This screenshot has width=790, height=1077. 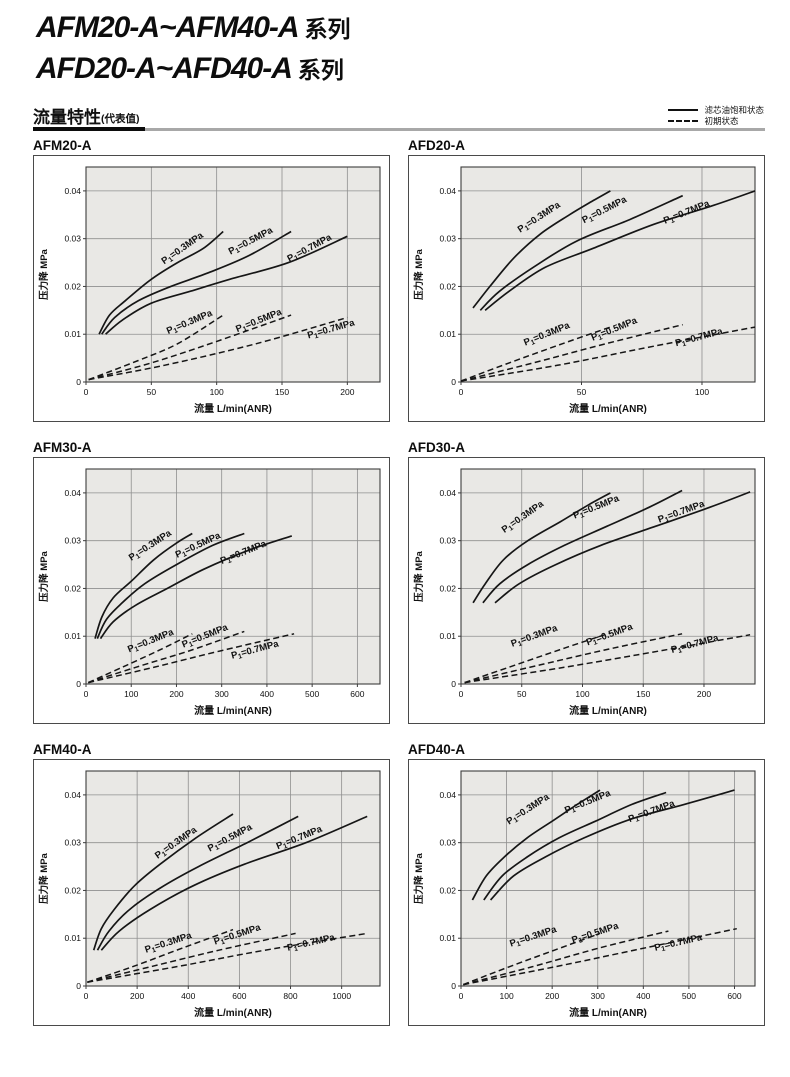 I want to click on page-title-line2: AFD20-A~AFD40-A 系列, so click(x=193, y=71).